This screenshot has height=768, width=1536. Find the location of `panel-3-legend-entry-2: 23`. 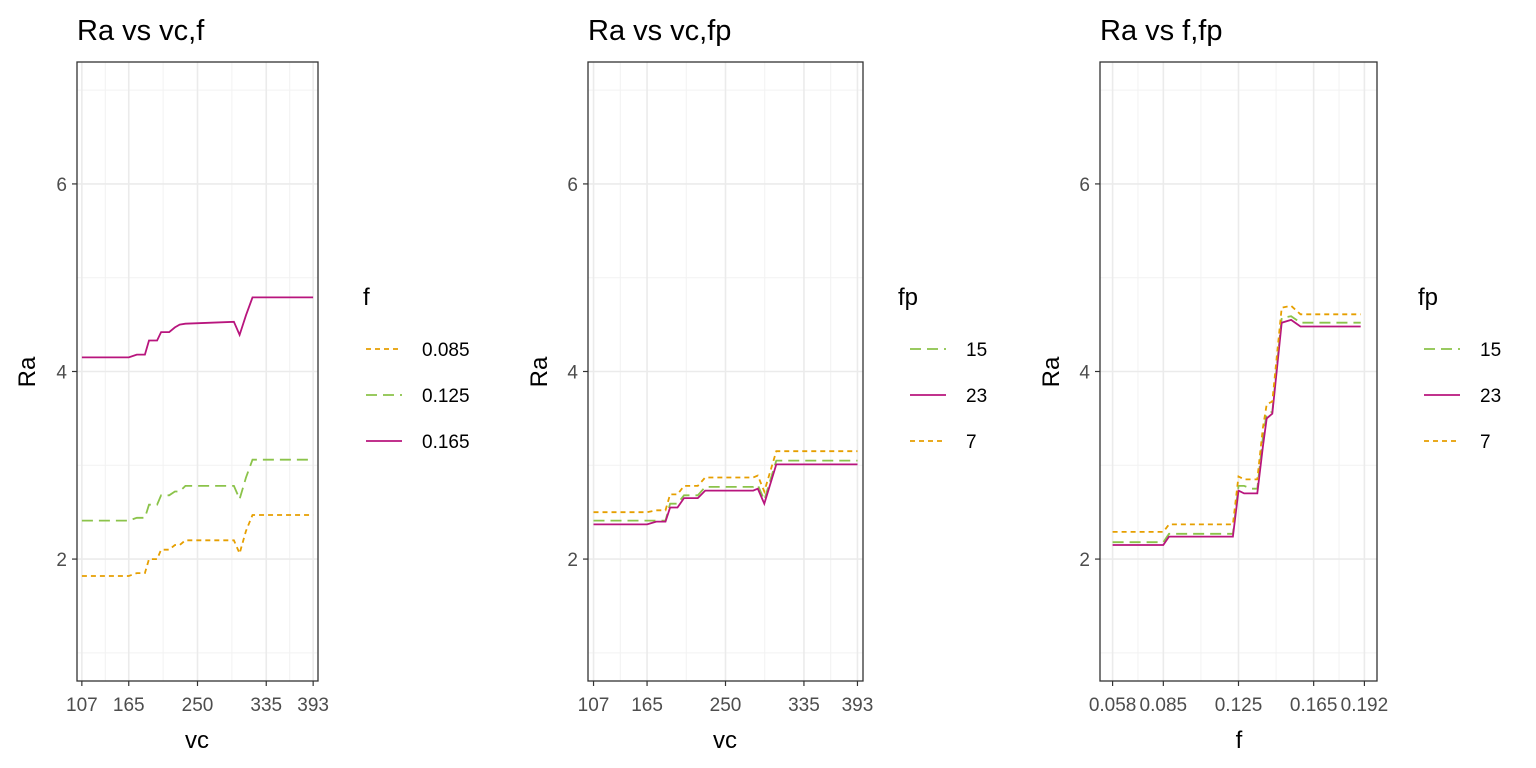

panel-3-legend-entry-2: 23 is located at coordinates (1462, 396).